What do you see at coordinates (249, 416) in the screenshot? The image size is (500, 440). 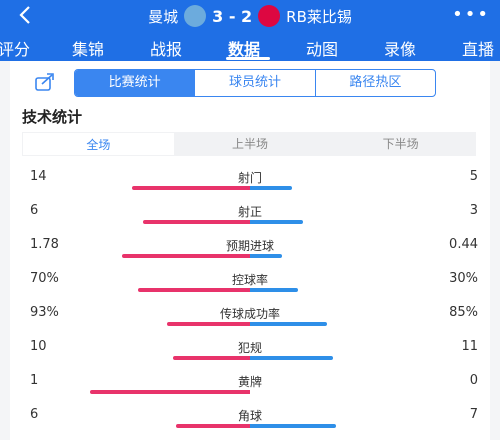 I see `stat-label: 角球` at bounding box center [249, 416].